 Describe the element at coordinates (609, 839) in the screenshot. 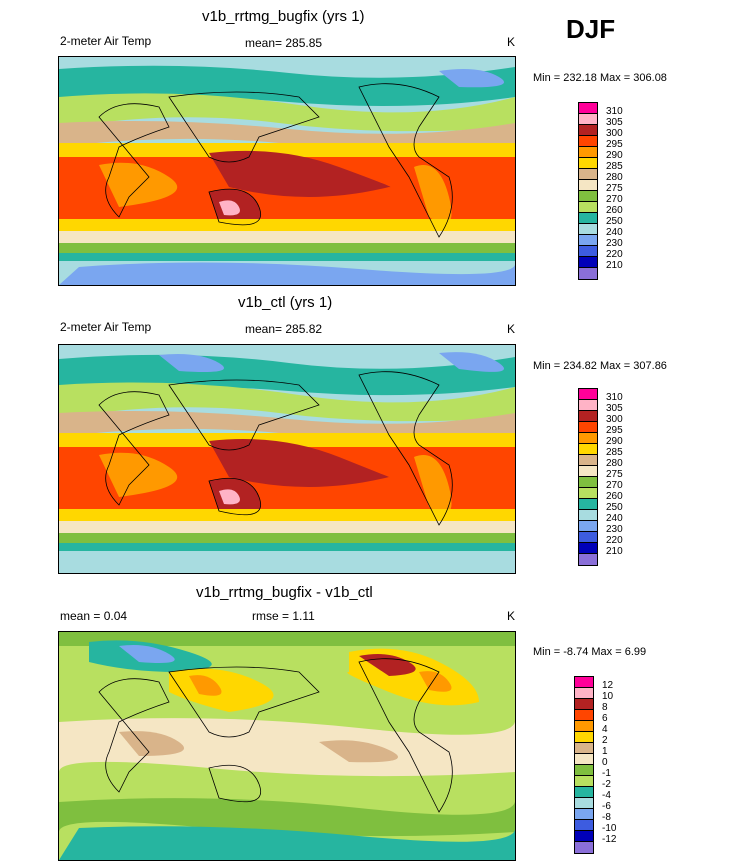

I see `panel3-legend-label: -12` at that location.